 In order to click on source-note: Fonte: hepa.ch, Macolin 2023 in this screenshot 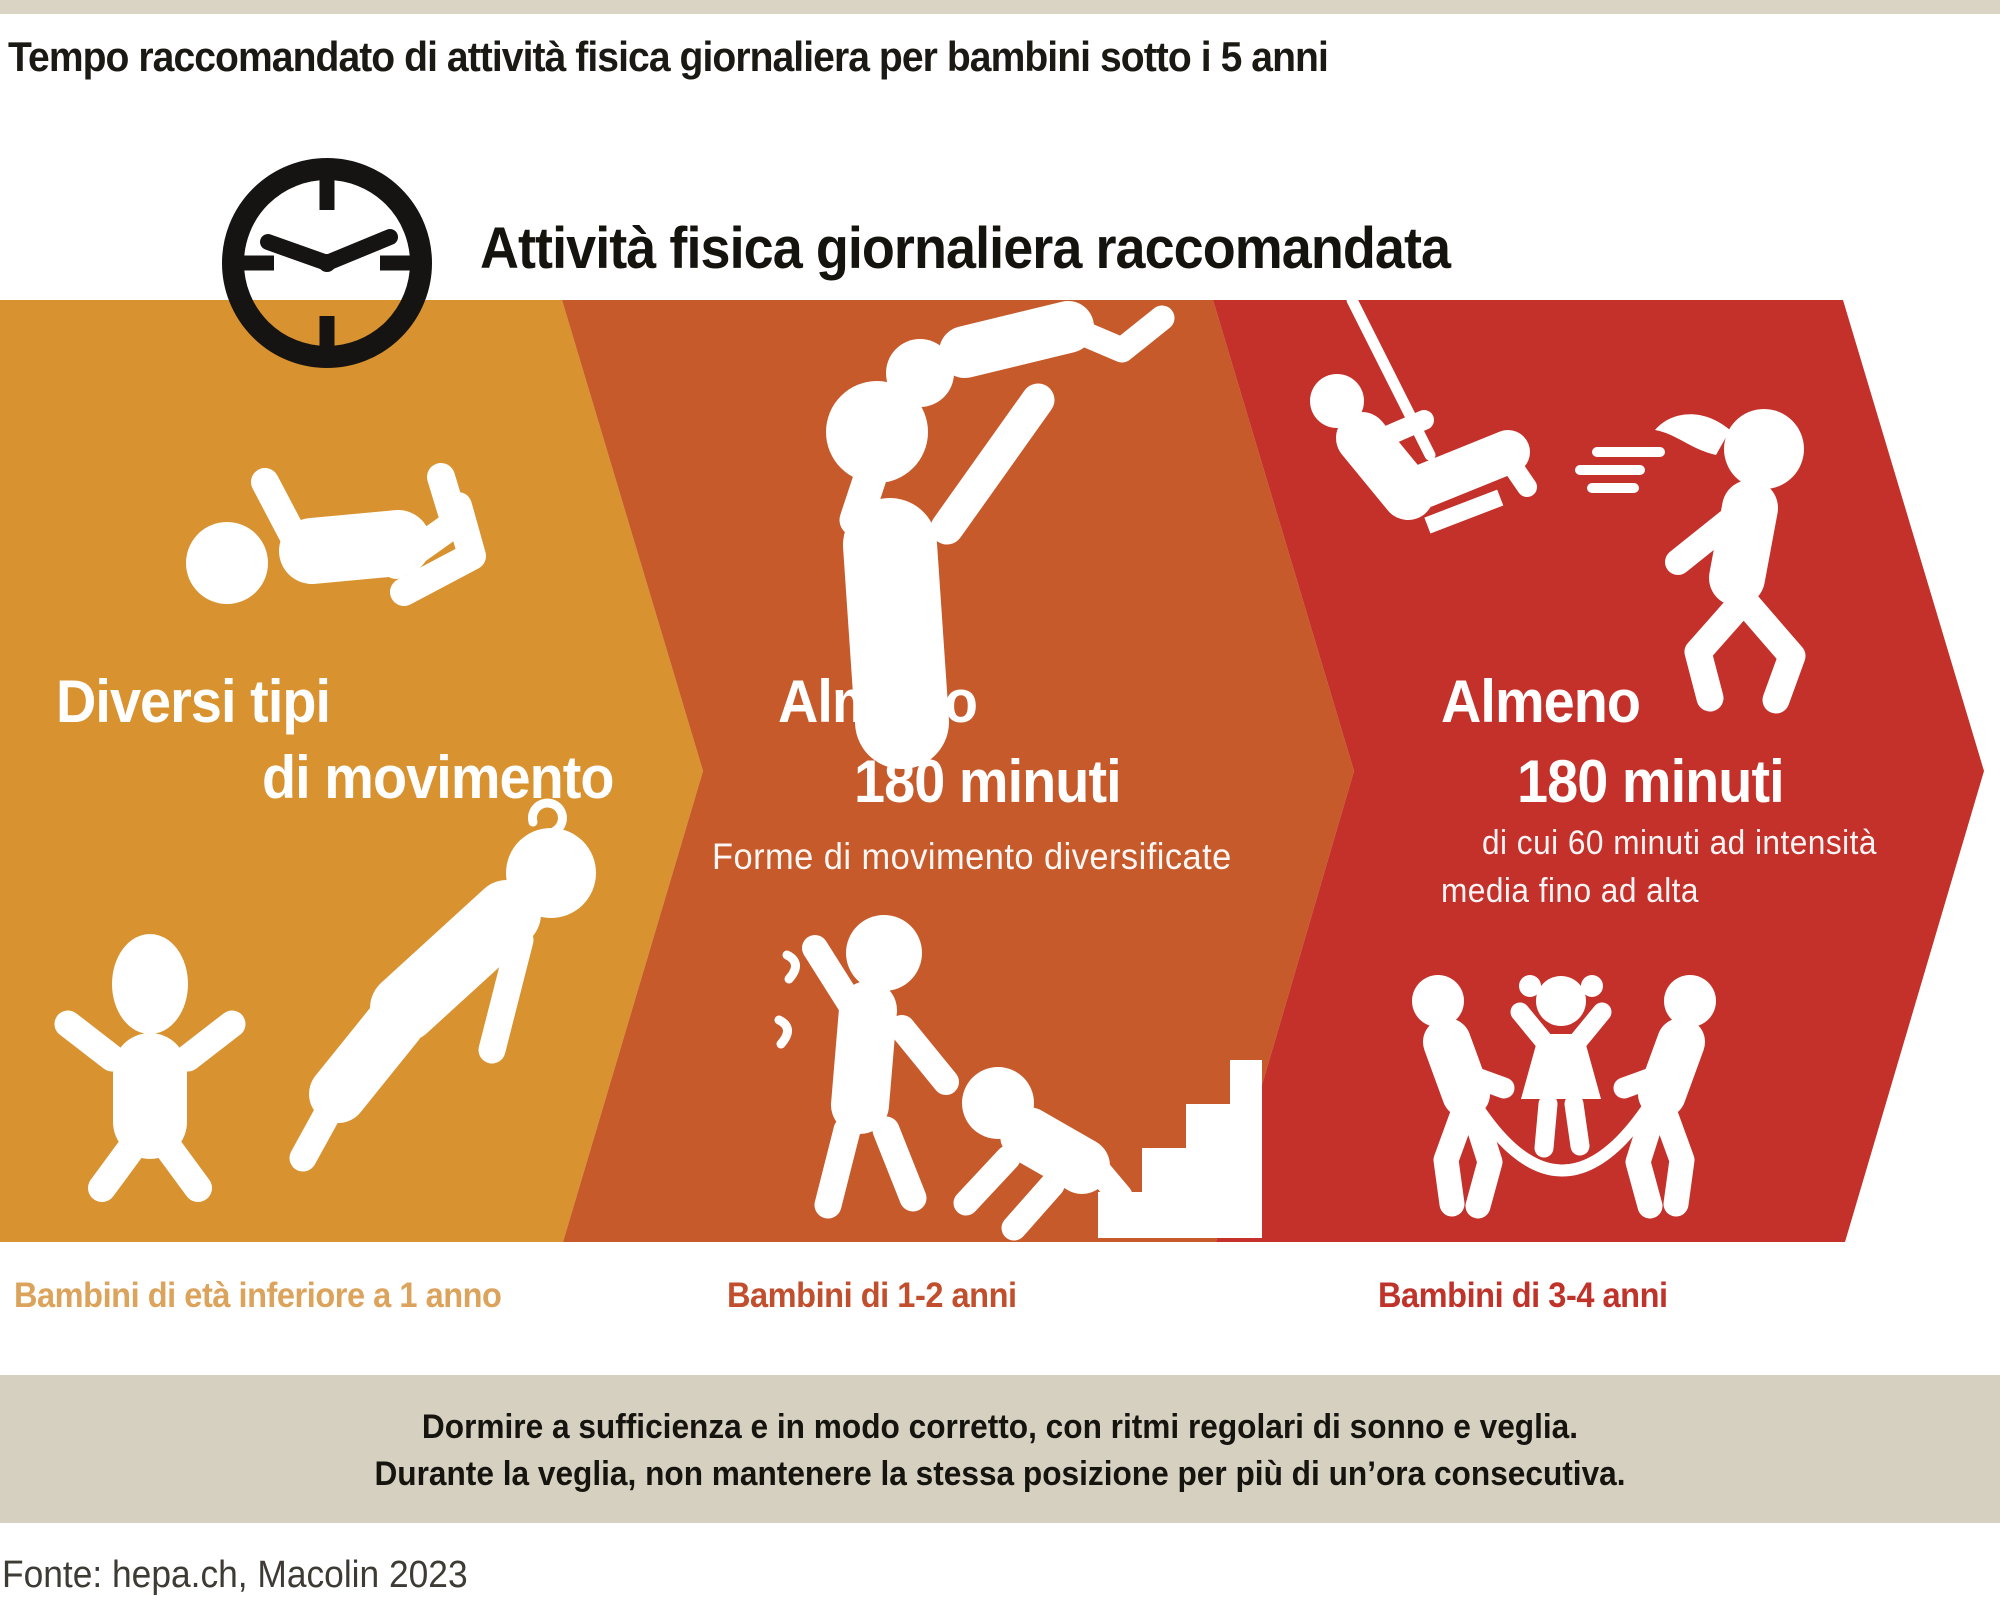, I will do `click(235, 1575)`.